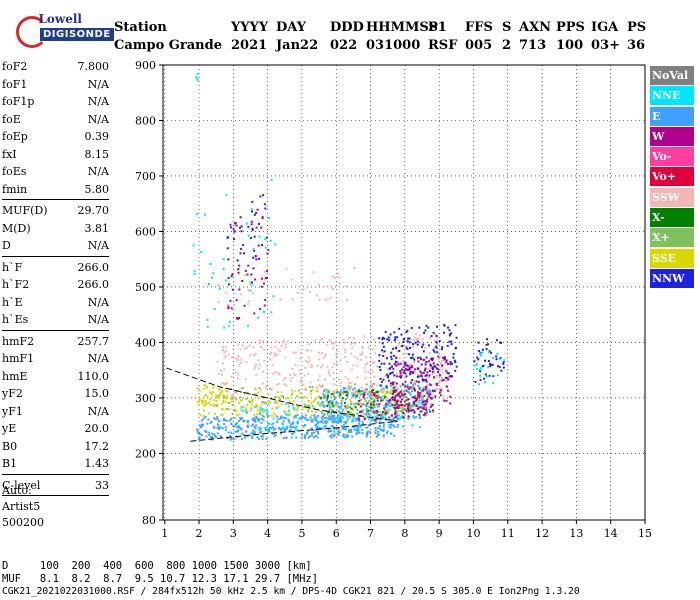 This screenshot has height=600, width=700. Describe the element at coordinates (672, 197) in the screenshot. I see `legend-entry: SSW` at that location.